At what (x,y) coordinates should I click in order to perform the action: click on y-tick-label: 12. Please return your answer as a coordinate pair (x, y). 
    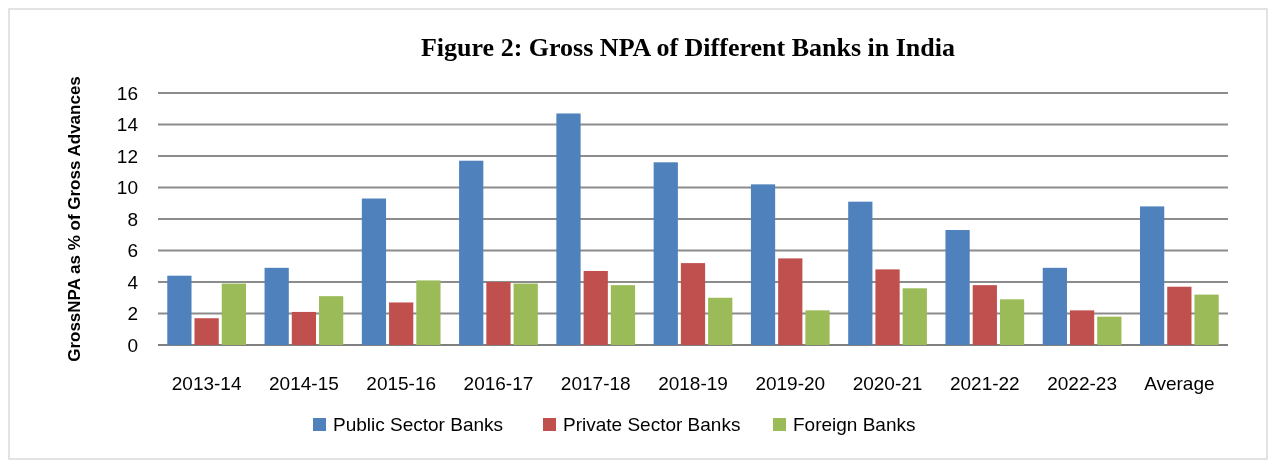
    Looking at the image, I should click on (127, 156).